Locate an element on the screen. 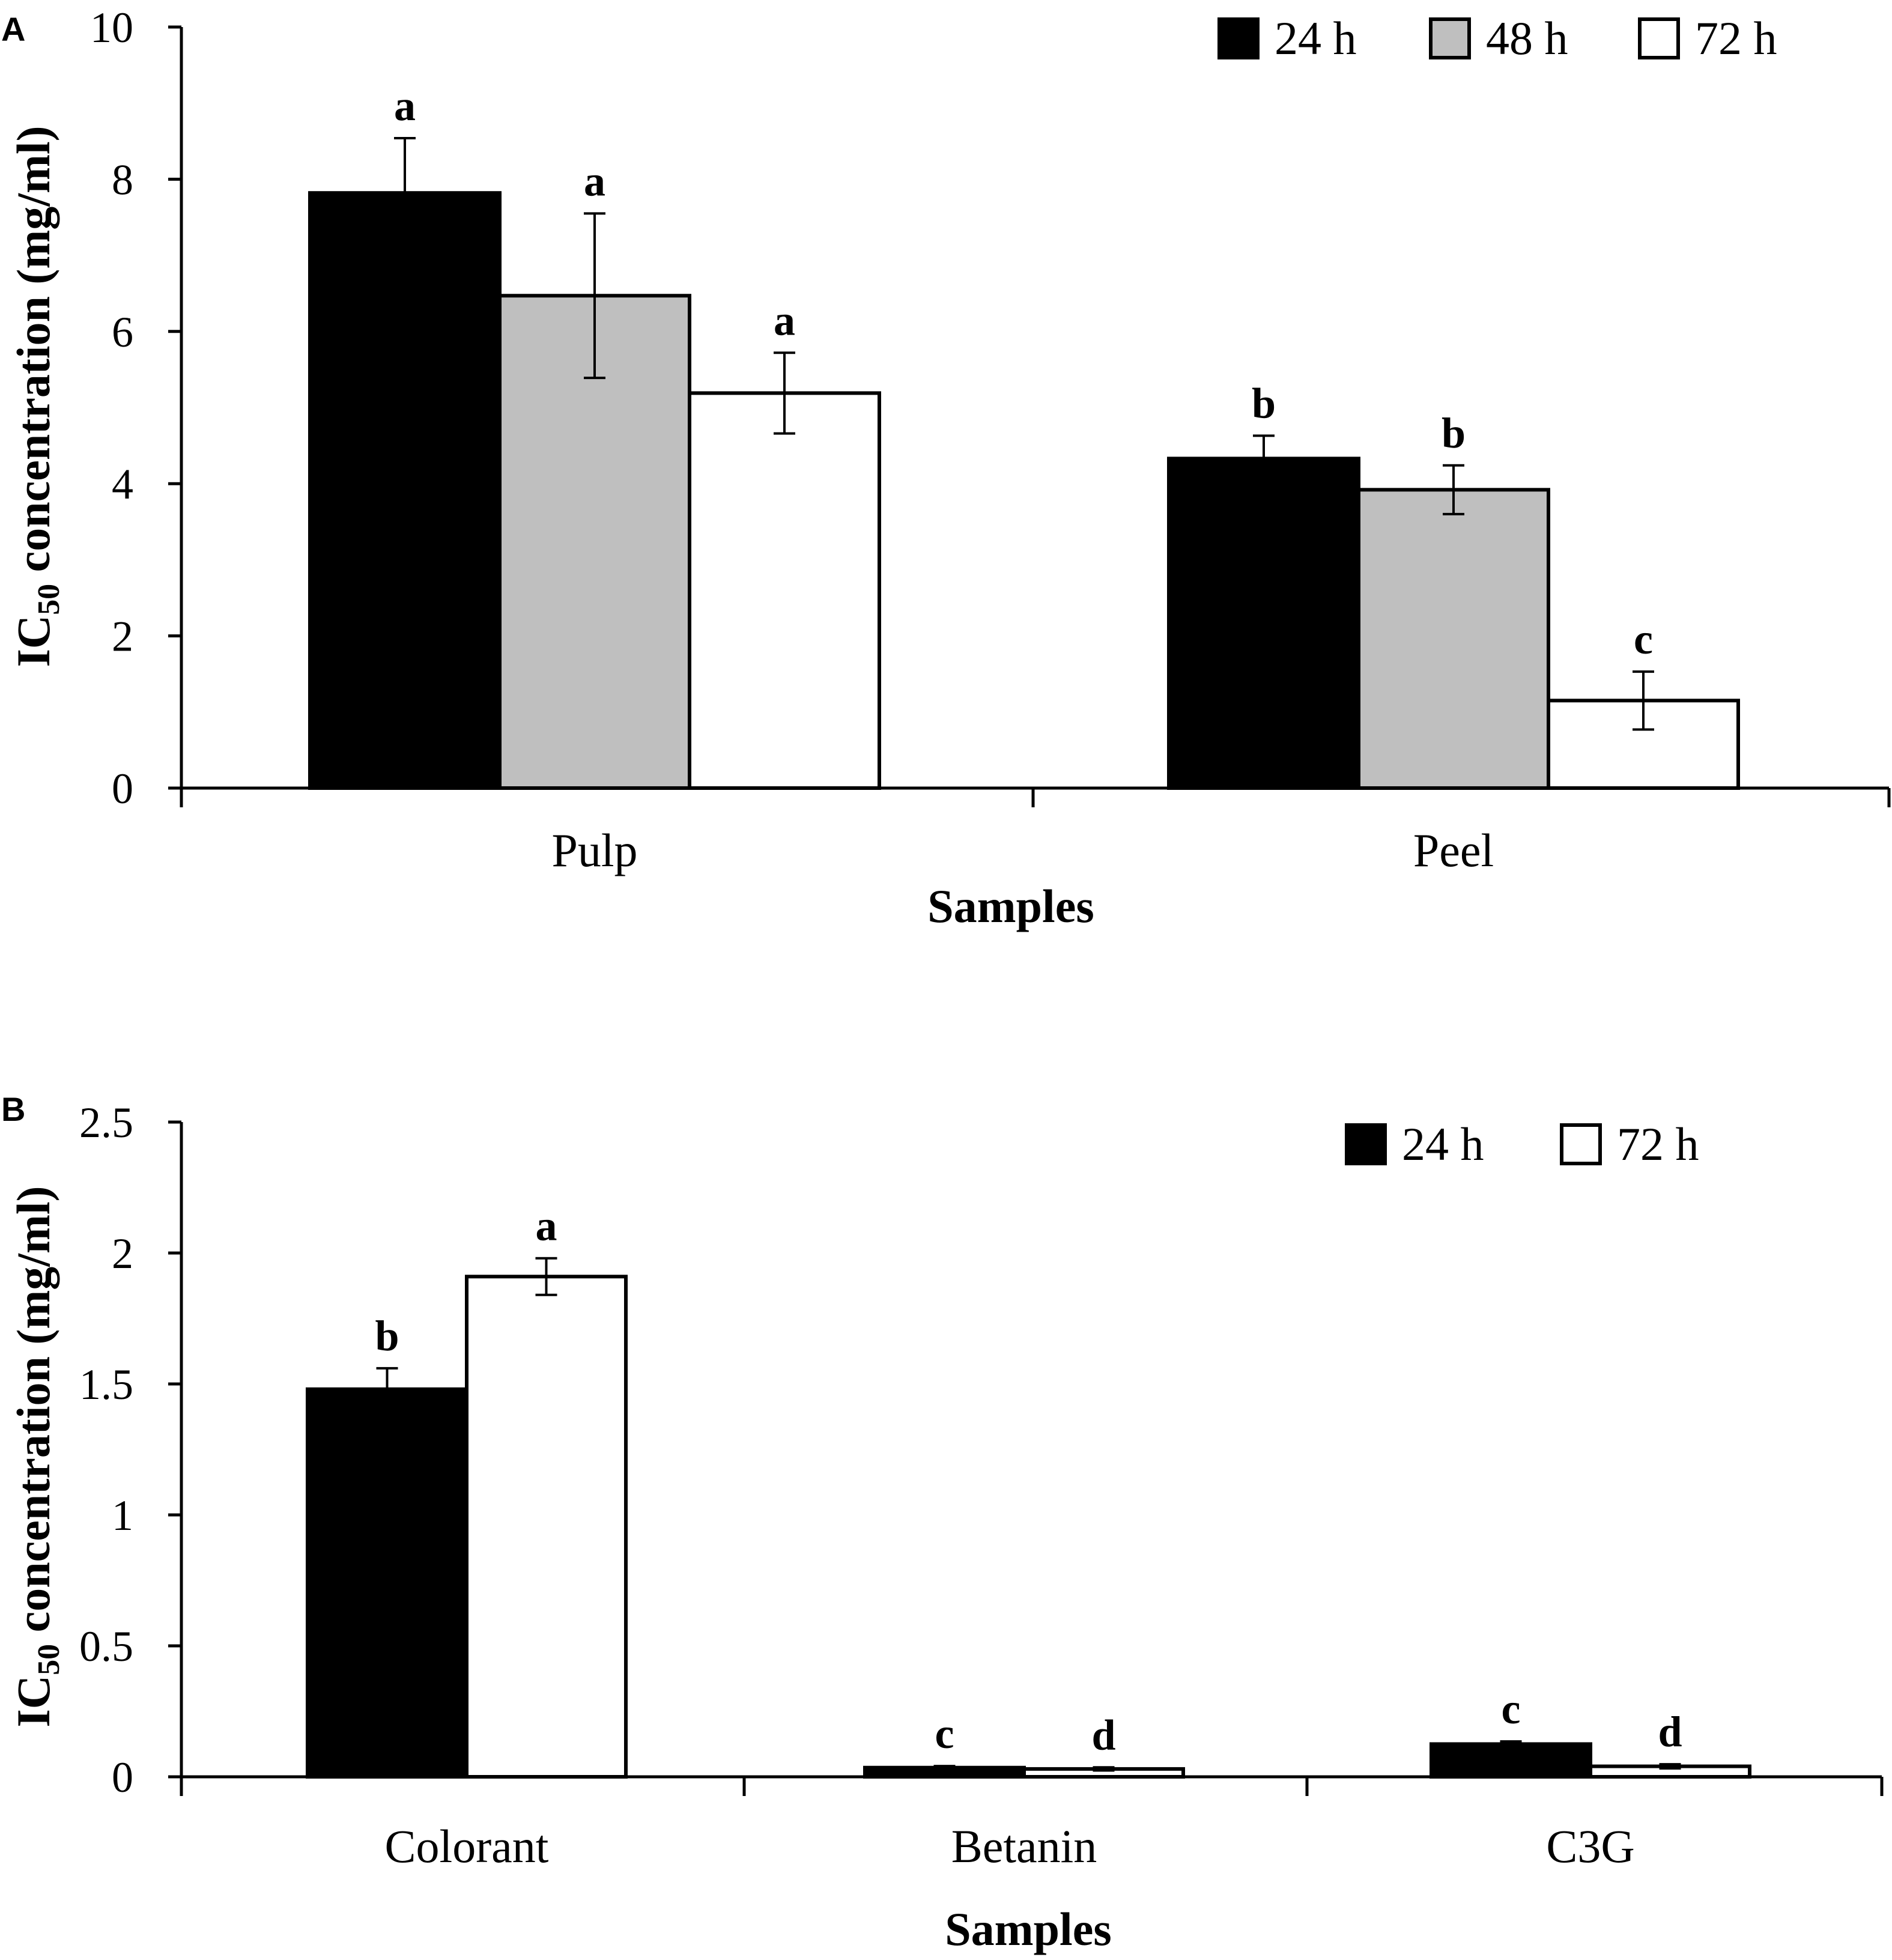  y-tick-label: 8 is located at coordinates (123, 180).